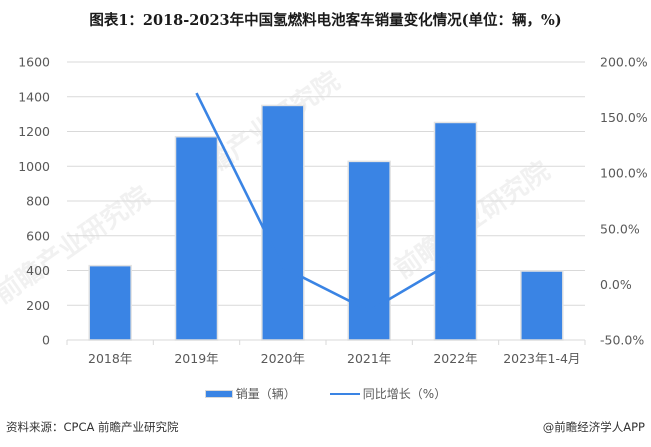 This screenshot has height=447, width=651. What do you see at coordinates (265, 394) in the screenshot?
I see `legend-label-sales: 销量（辆）` at bounding box center [265, 394].